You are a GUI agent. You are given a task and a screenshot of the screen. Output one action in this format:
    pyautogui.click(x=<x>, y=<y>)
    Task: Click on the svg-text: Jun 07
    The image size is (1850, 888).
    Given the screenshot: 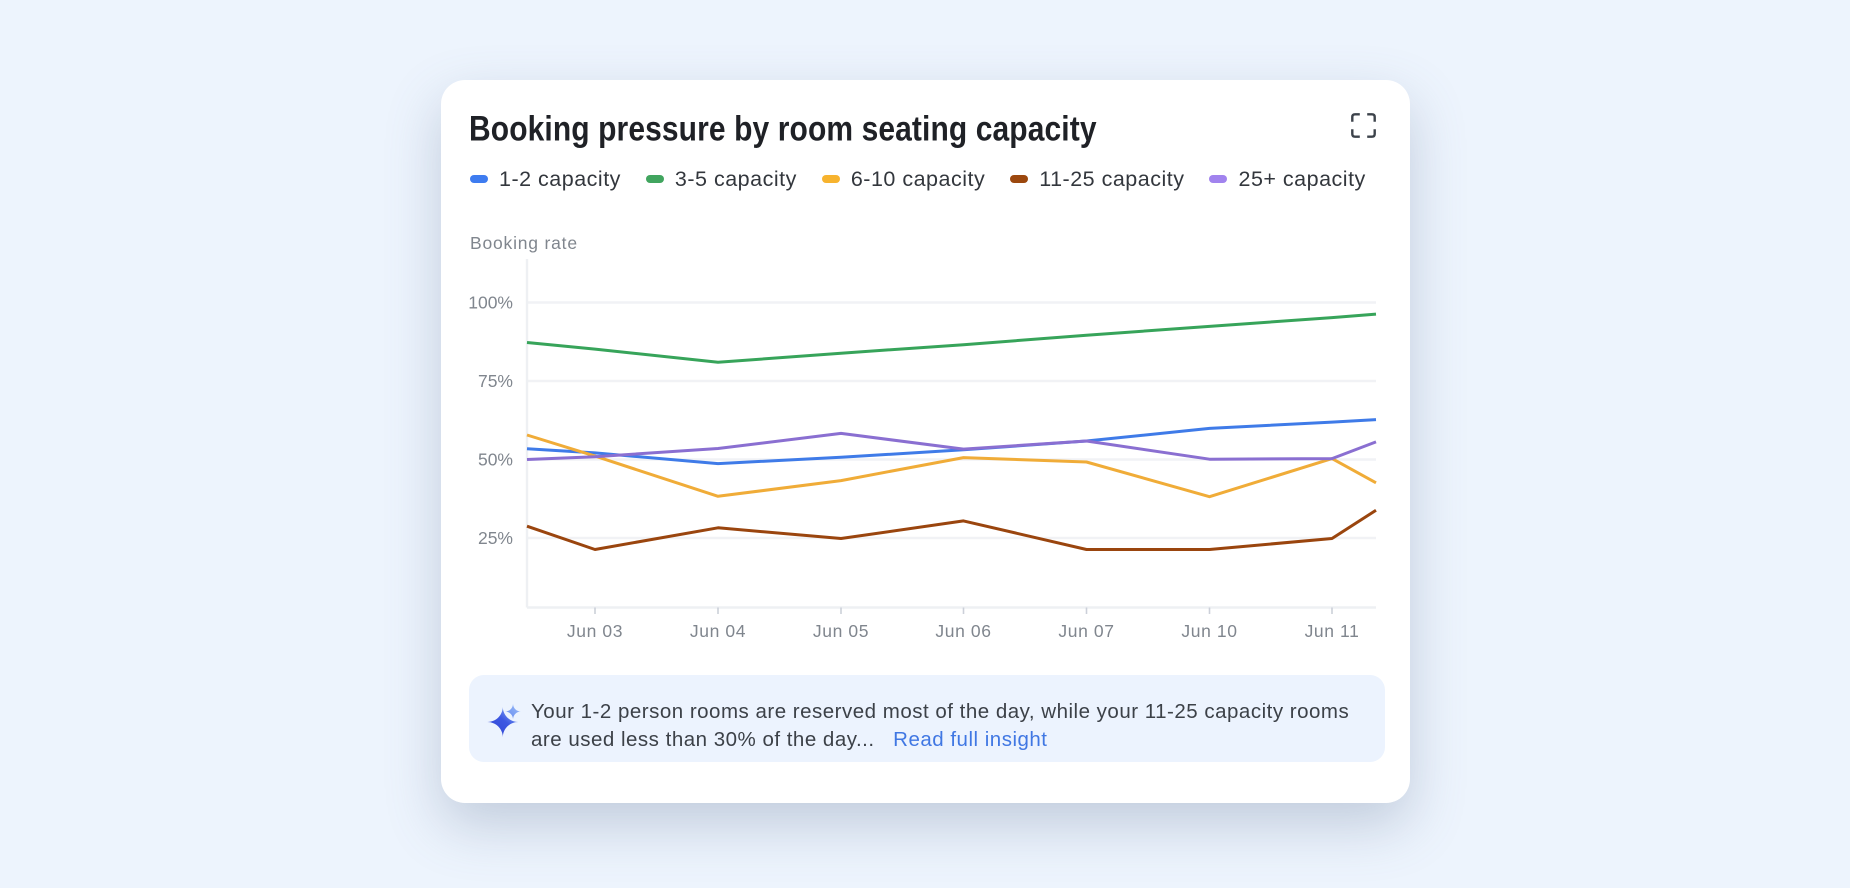 What is the action you would take?
    pyautogui.click(x=1086, y=631)
    